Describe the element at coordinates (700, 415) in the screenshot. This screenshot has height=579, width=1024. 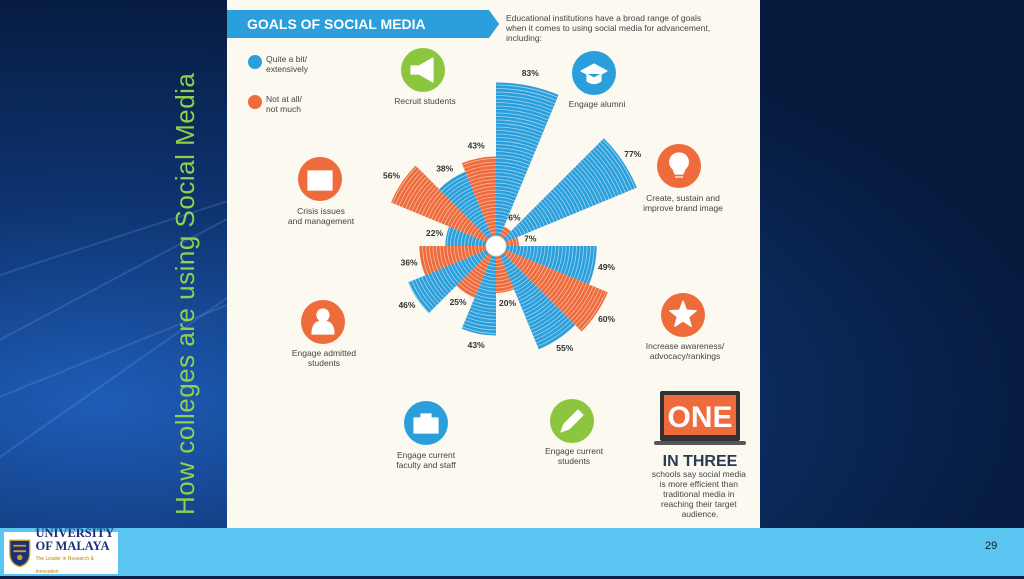
I see `laptop-display` at that location.